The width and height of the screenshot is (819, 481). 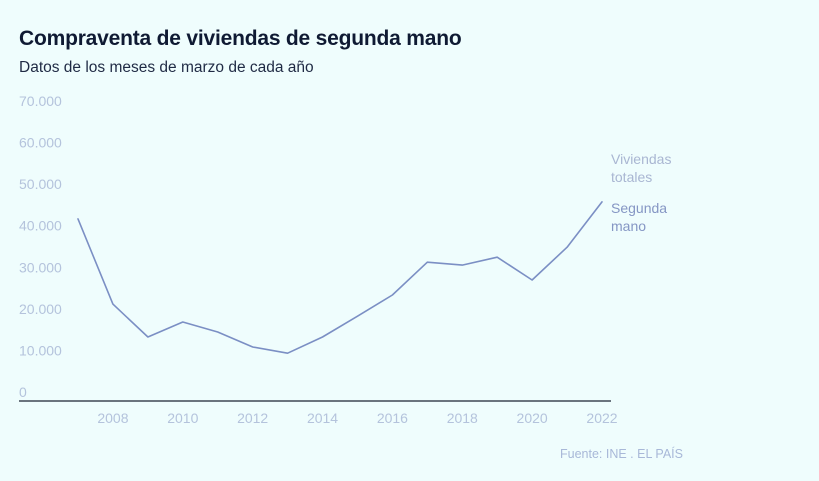 I want to click on chart-title: Compraventa de viviendas de segunda mano, so click(x=240, y=38).